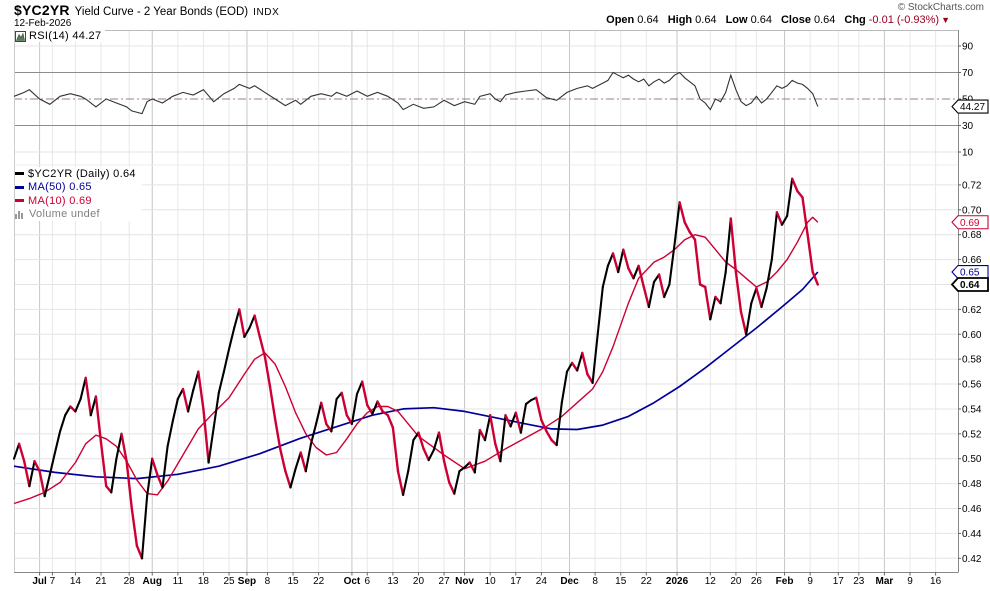 The width and height of the screenshot is (990, 591). What do you see at coordinates (824, 20) in the screenshot?
I see `close-value: 0.64` at bounding box center [824, 20].